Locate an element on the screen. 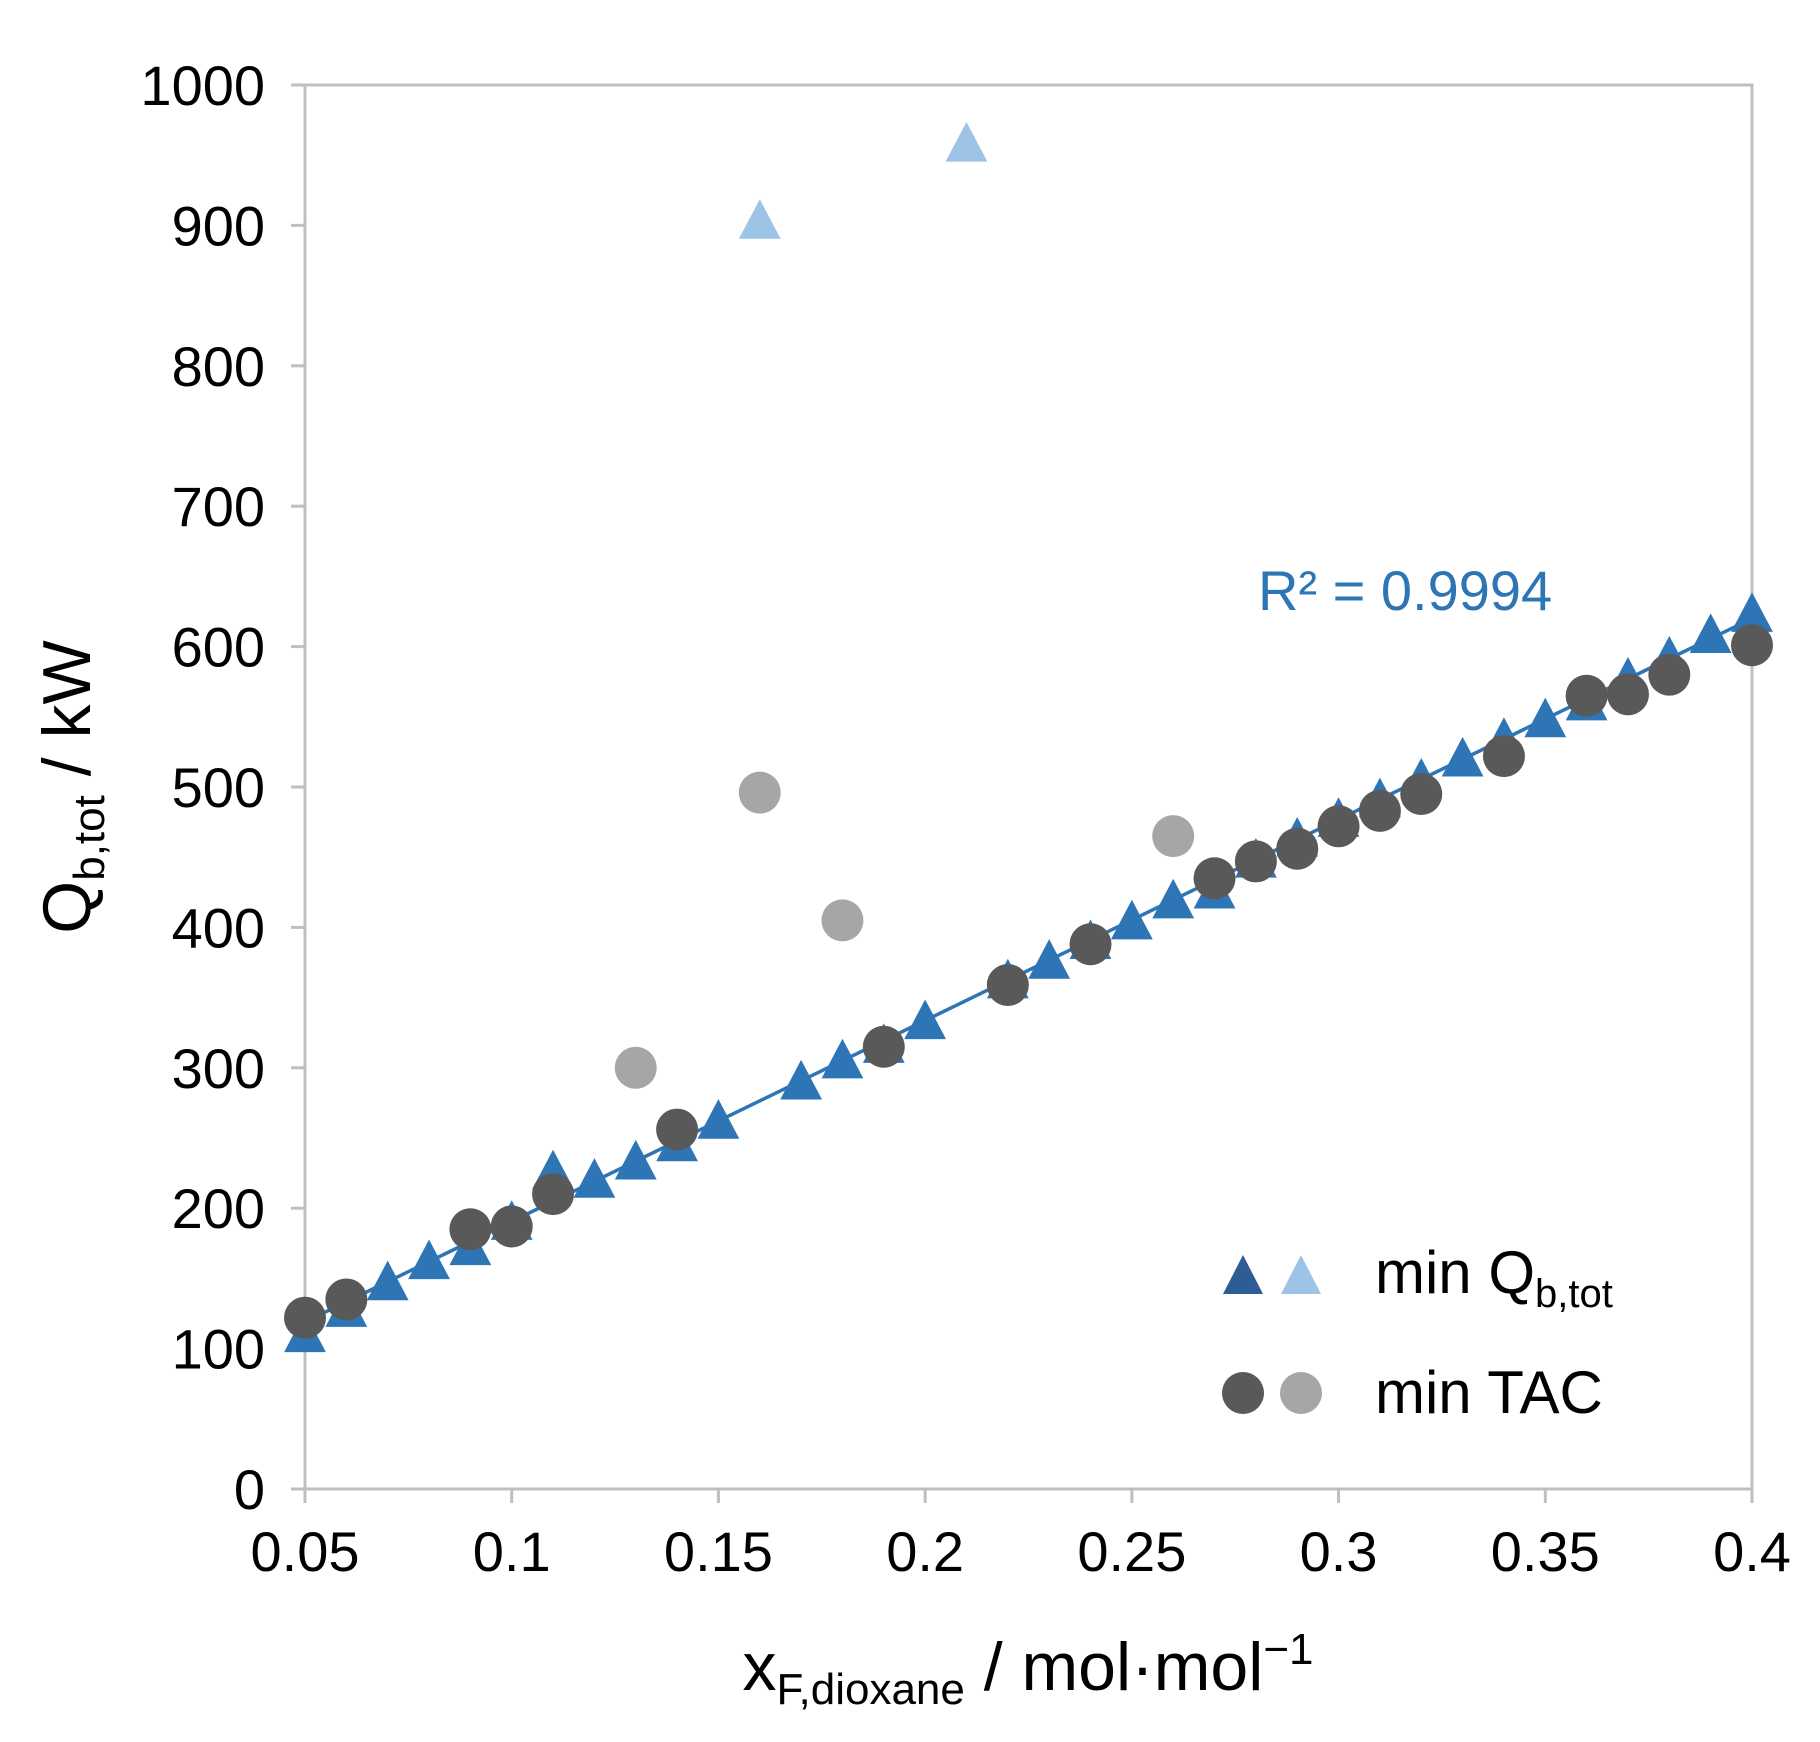 The height and width of the screenshot is (1742, 1820). legend-label-min-qbtot: min Qb,tot is located at coordinates (1494, 1277).